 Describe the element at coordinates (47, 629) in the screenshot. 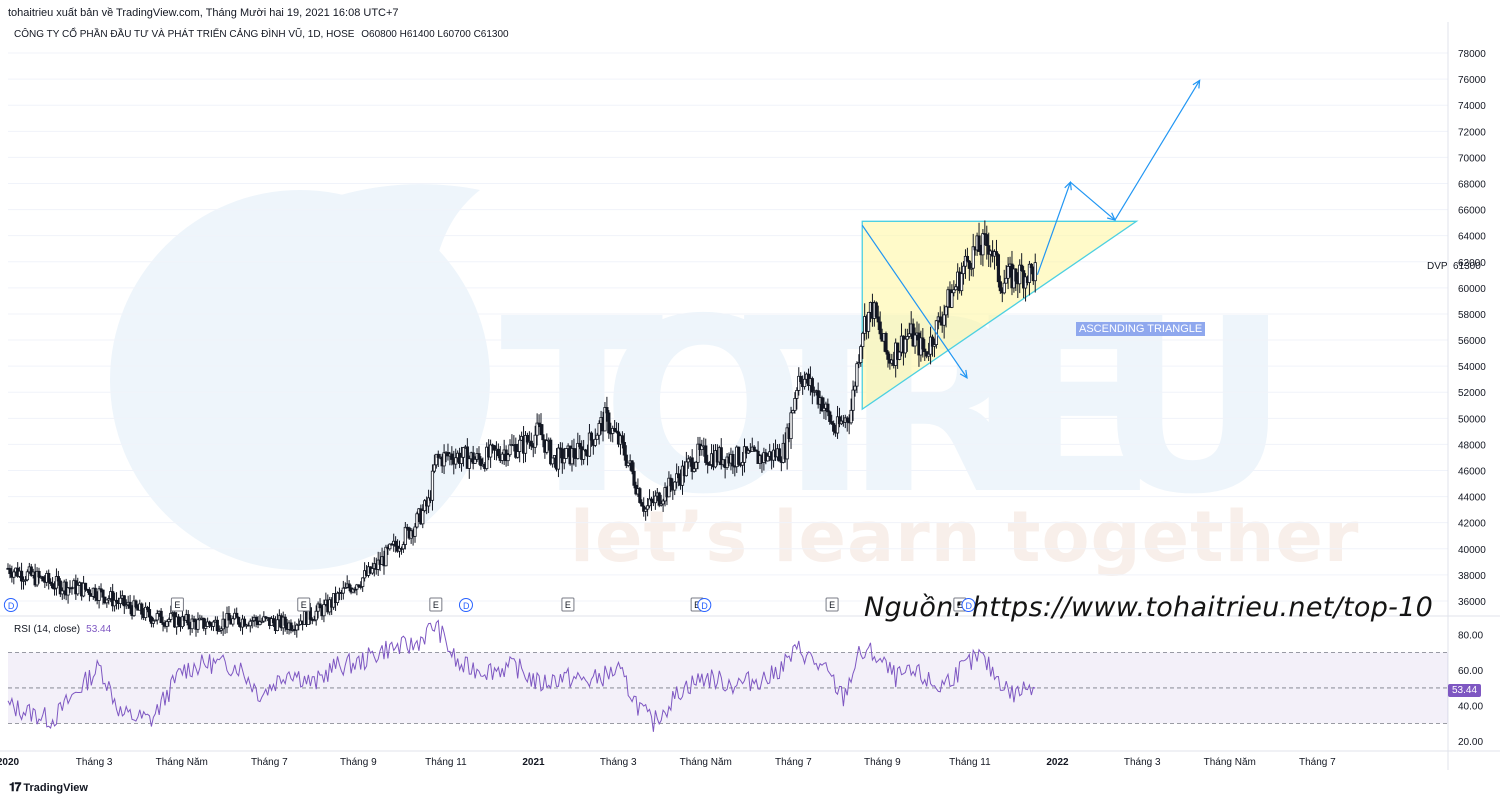

I see `rsi-title: RSI (14, close)` at that location.